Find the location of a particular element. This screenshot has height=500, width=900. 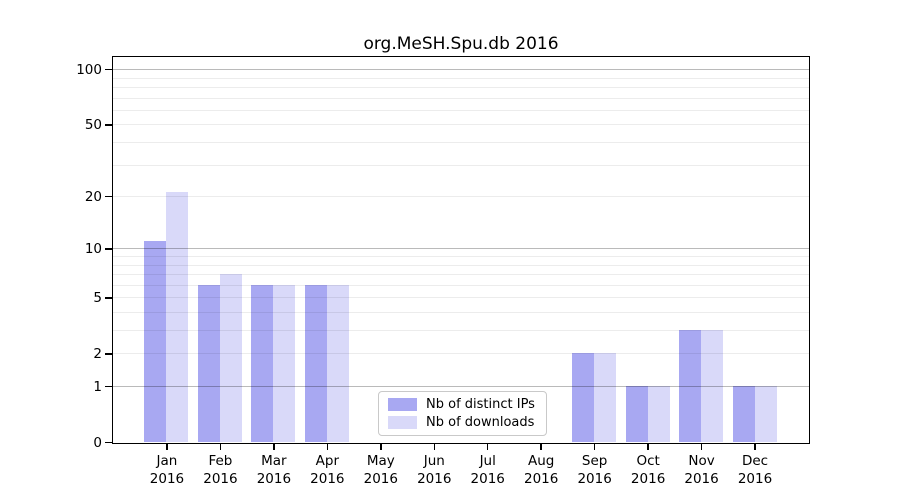

bar-downloads-feb is located at coordinates (230, 358).